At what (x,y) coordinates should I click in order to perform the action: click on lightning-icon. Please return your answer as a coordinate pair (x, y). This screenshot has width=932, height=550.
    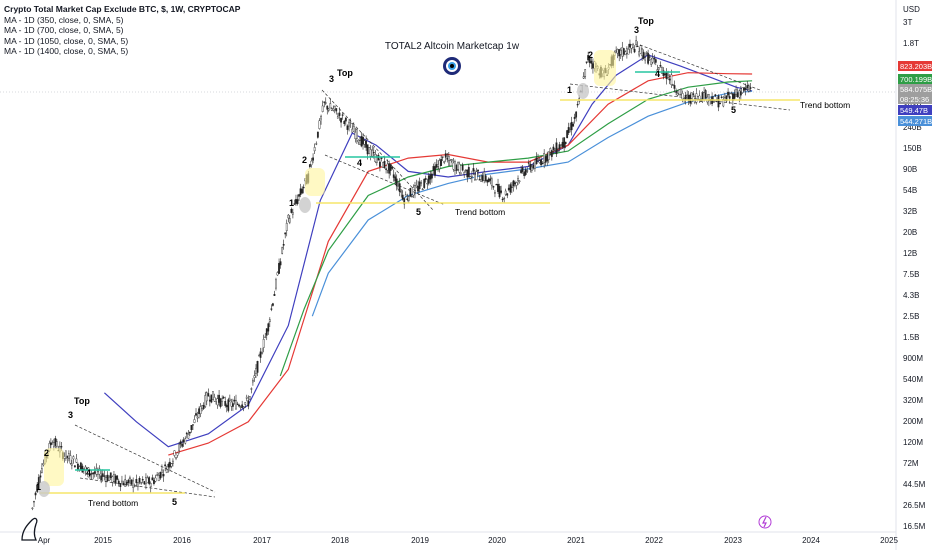
    Looking at the image, I should click on (765, 522).